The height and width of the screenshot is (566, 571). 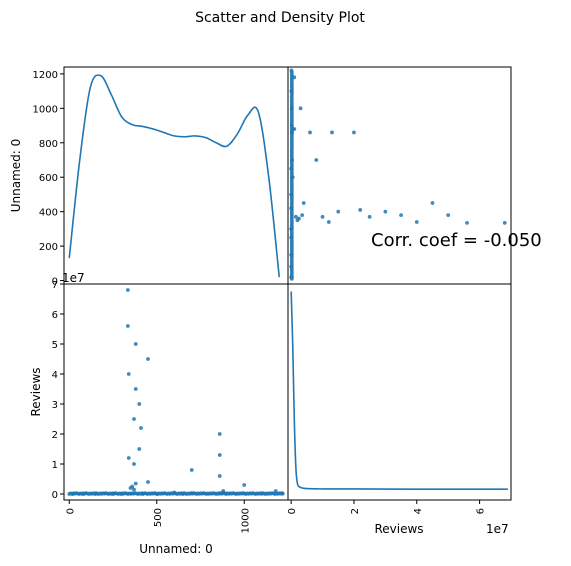 What do you see at coordinates (36, 391) in the screenshot?
I see `y-axis-label-reviews: Reviews` at bounding box center [36, 391].